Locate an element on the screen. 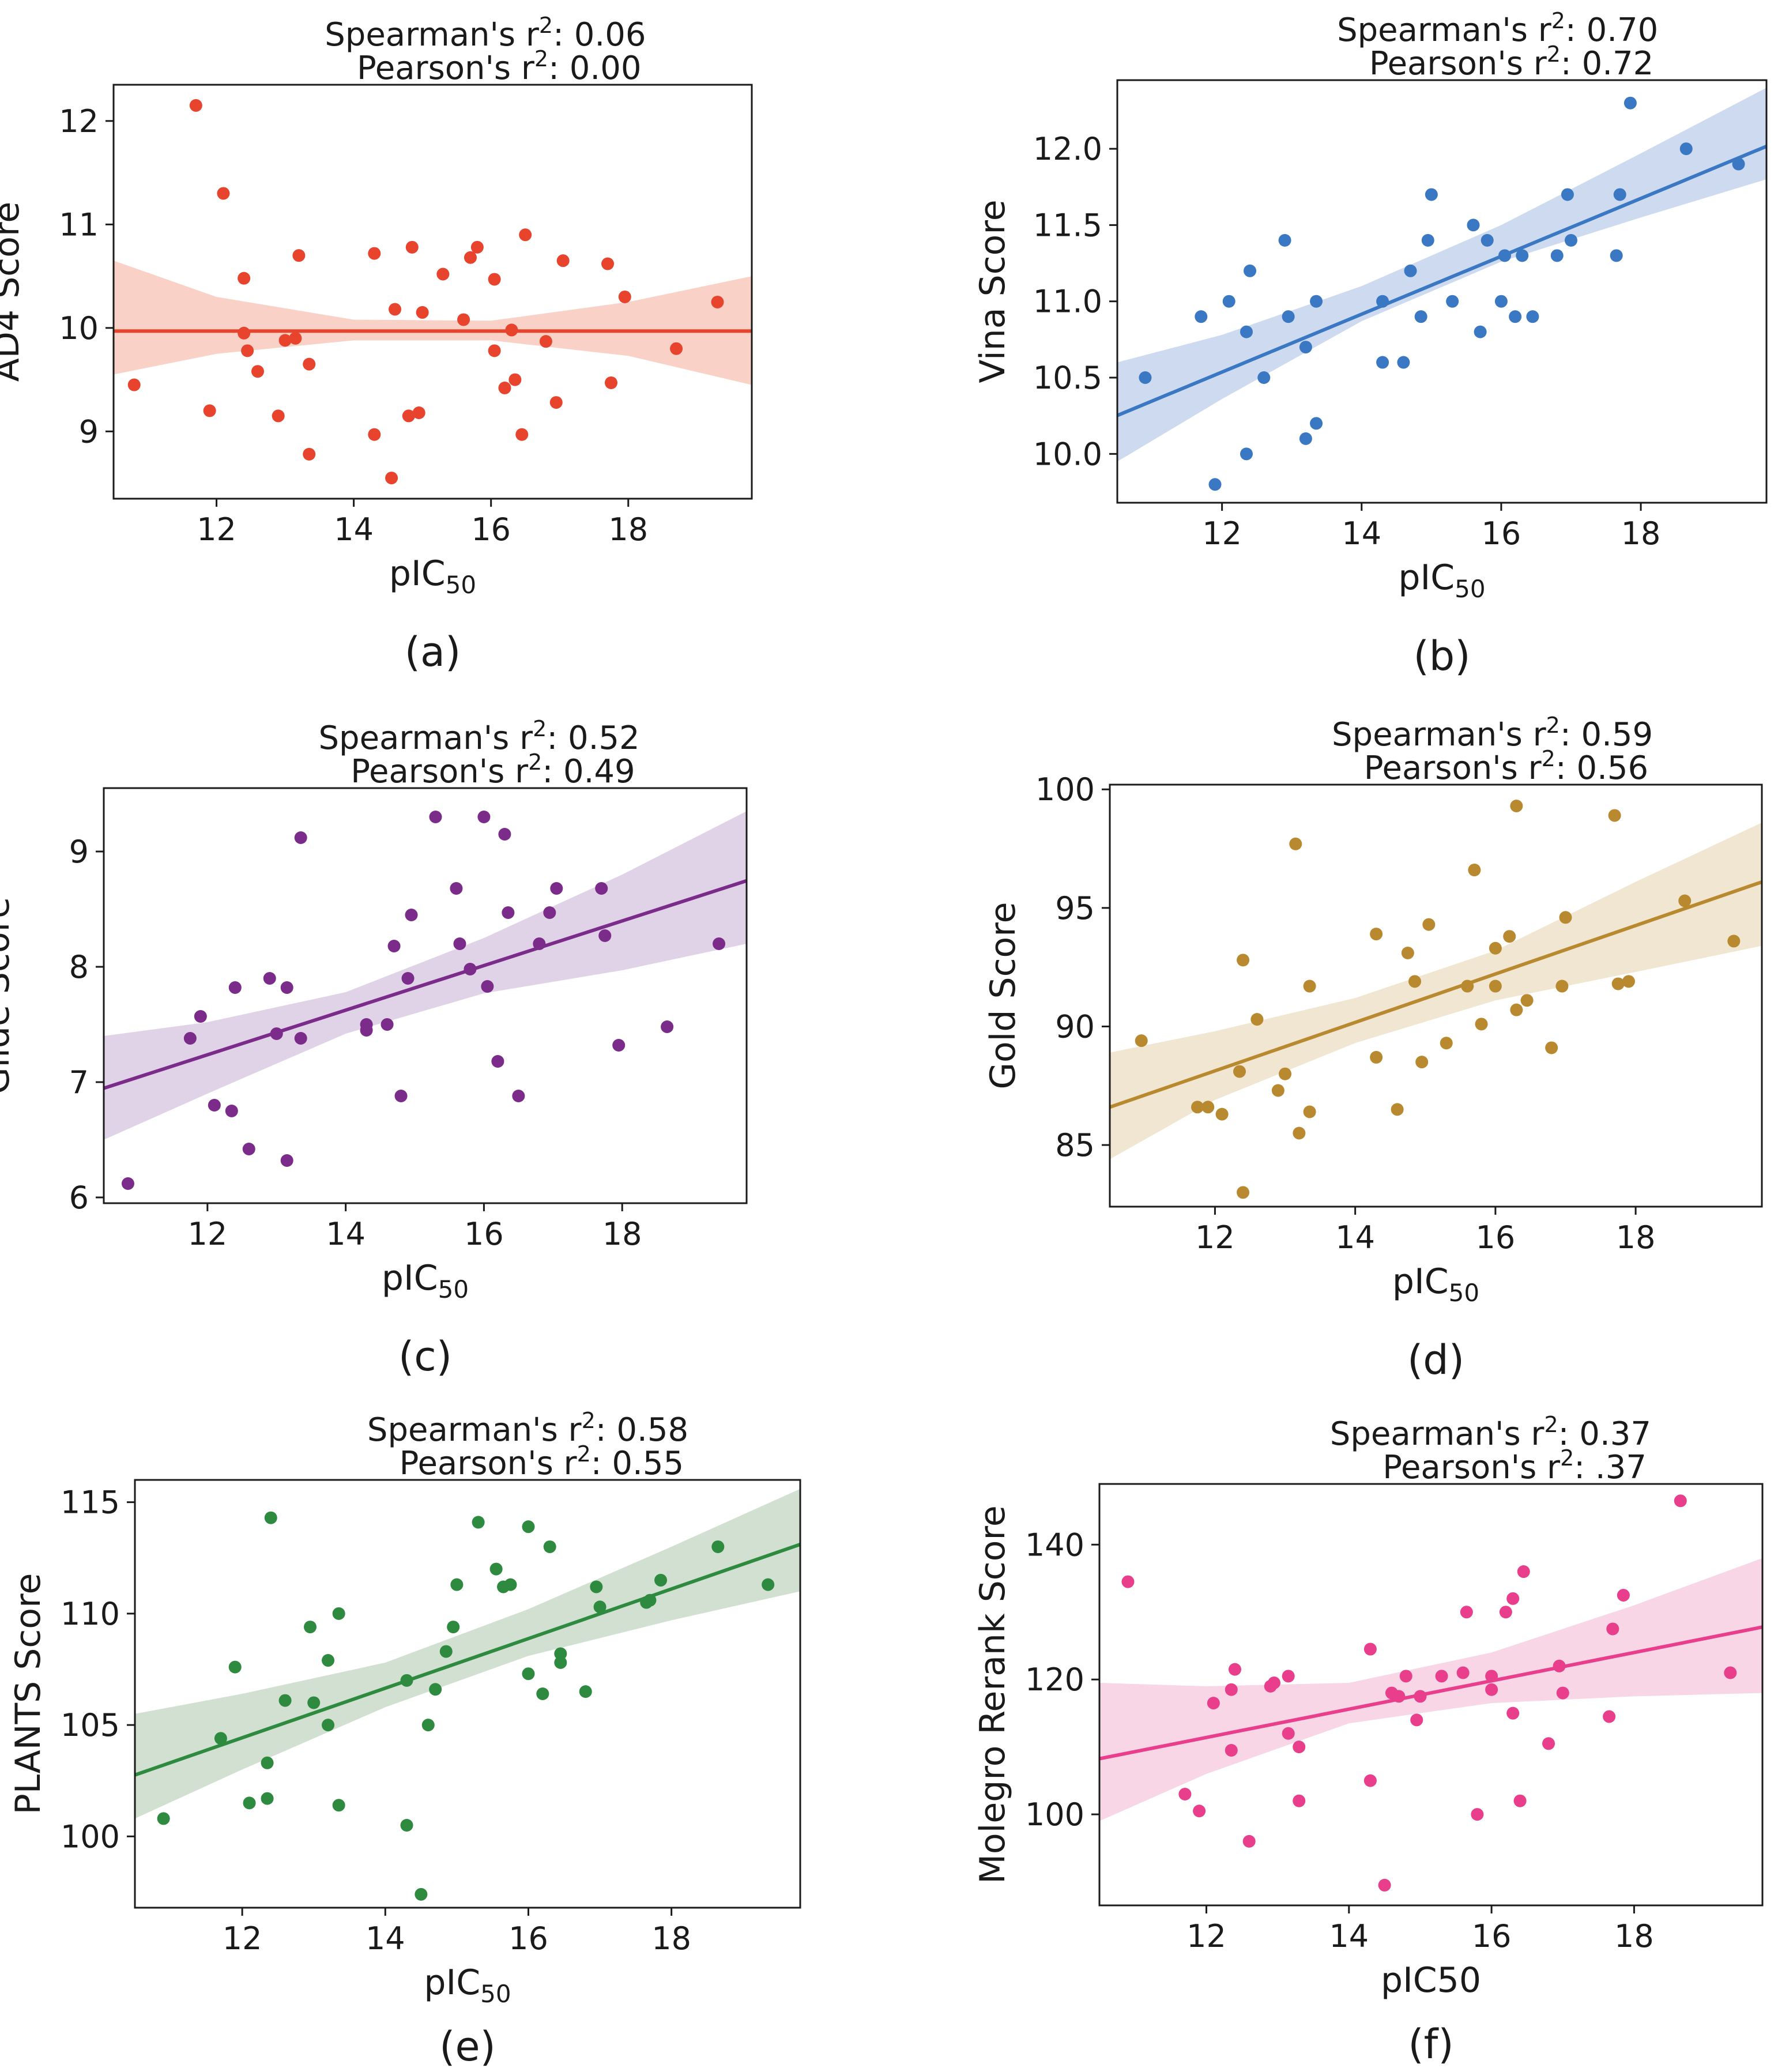 The height and width of the screenshot is (2072, 1778). x-axis-label: pIC50 is located at coordinates (425, 1281).